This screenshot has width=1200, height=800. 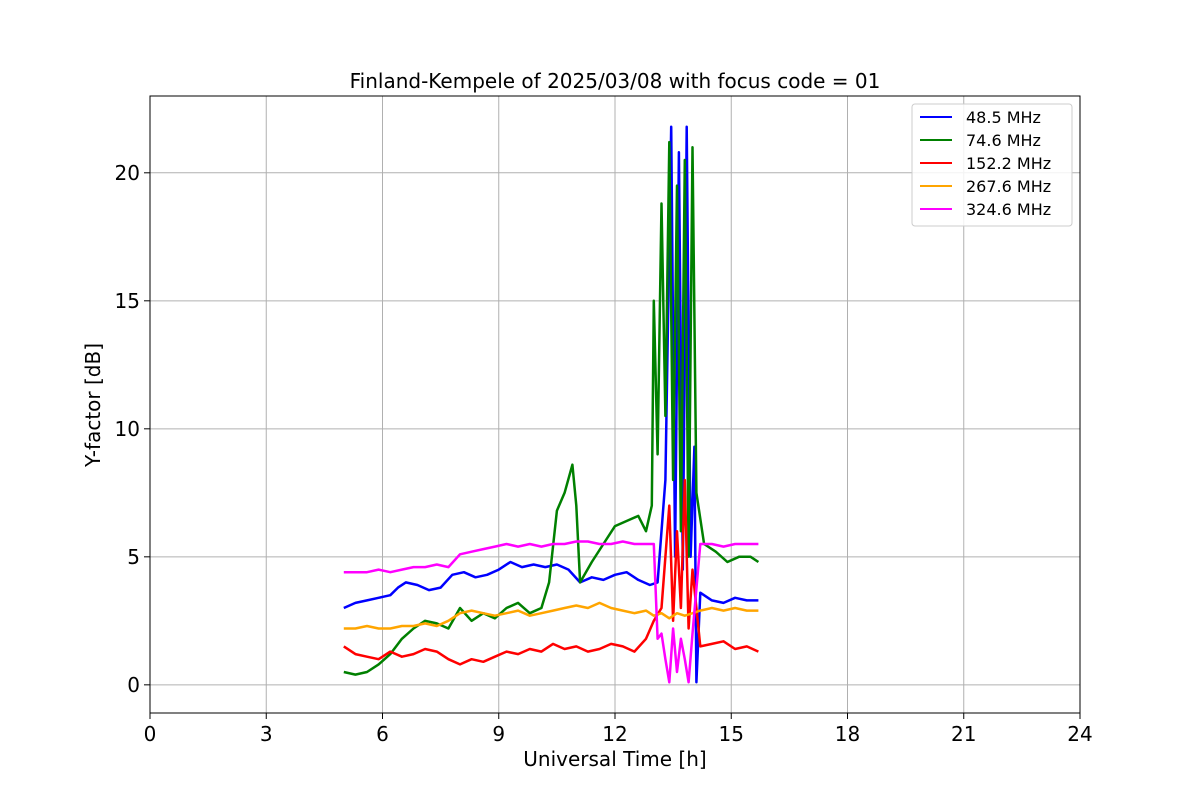 I want to click on legend-label: 152.2 MHz, so click(x=1008, y=163).